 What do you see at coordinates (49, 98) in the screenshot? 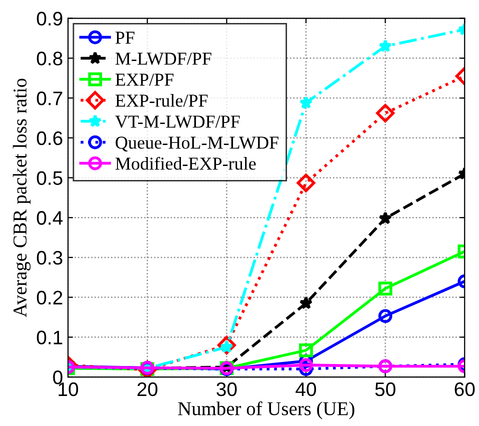
I see `y-tick-label: 0.7` at bounding box center [49, 98].